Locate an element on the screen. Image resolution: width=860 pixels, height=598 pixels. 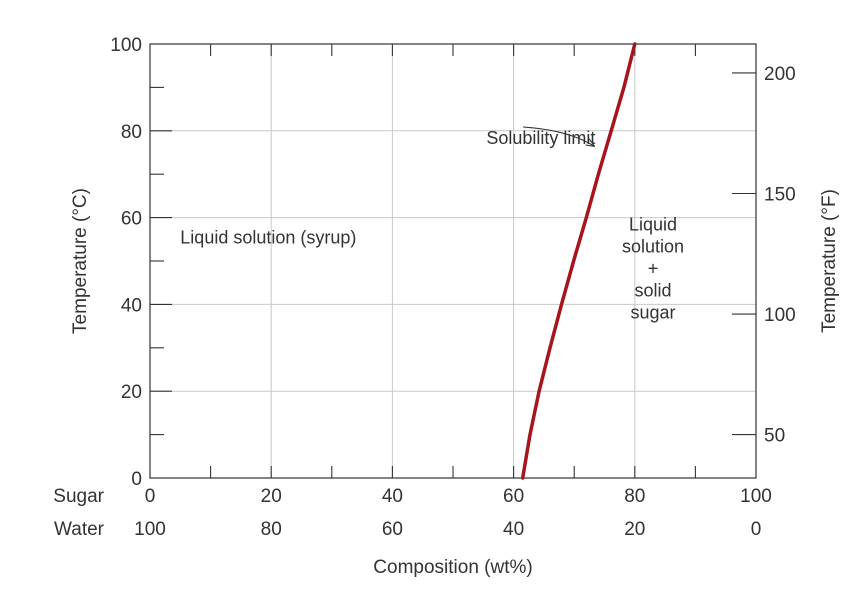
annotation-text: Solubility limit is located at coordinates (540, 138).